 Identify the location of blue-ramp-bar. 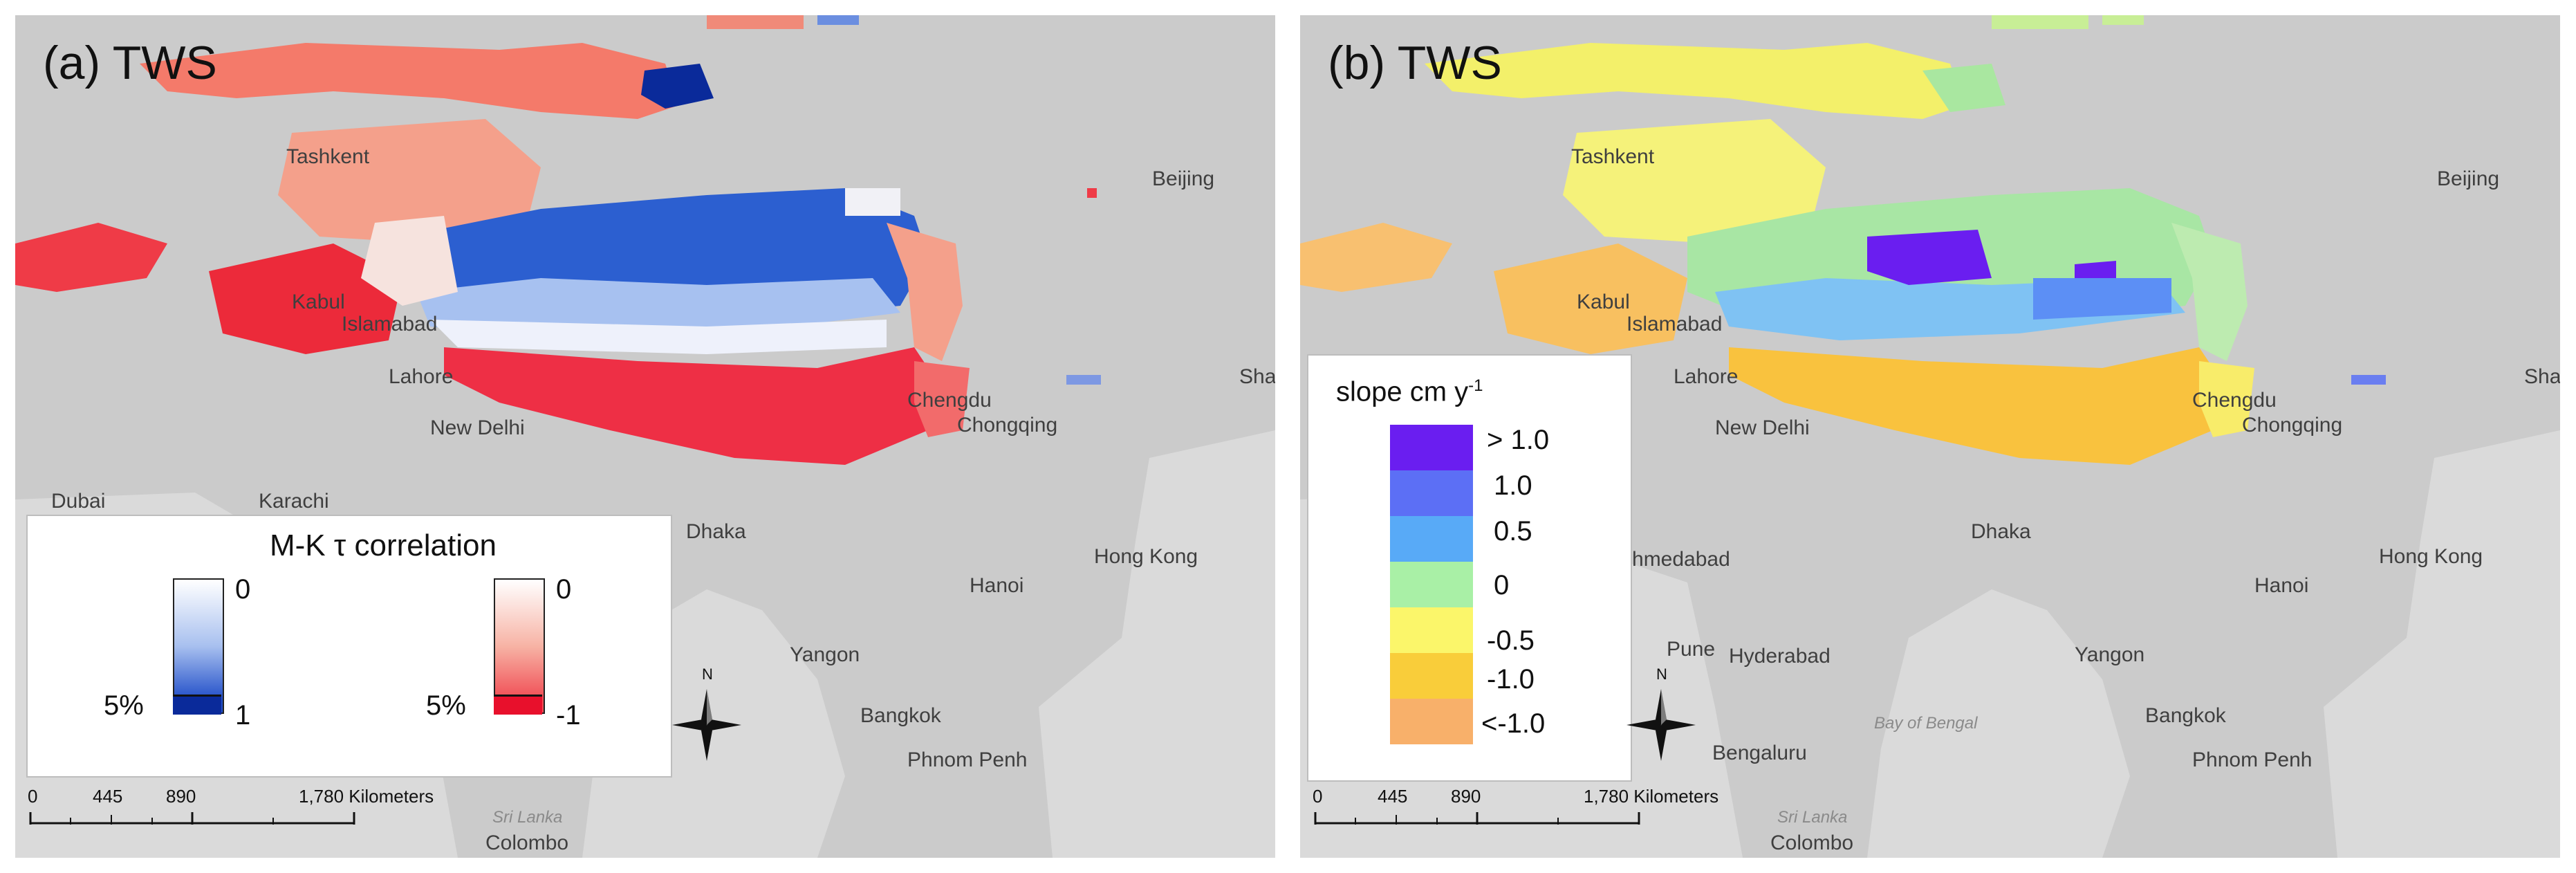
(198, 646).